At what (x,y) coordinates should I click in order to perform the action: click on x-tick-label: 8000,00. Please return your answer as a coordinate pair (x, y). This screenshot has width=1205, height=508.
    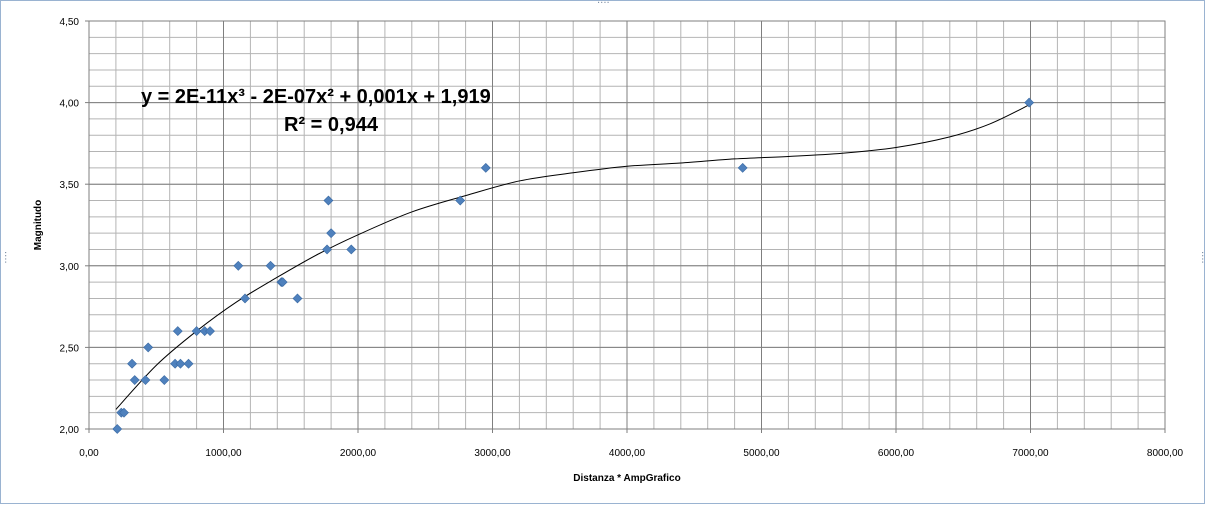
    Looking at the image, I should click on (1165, 453).